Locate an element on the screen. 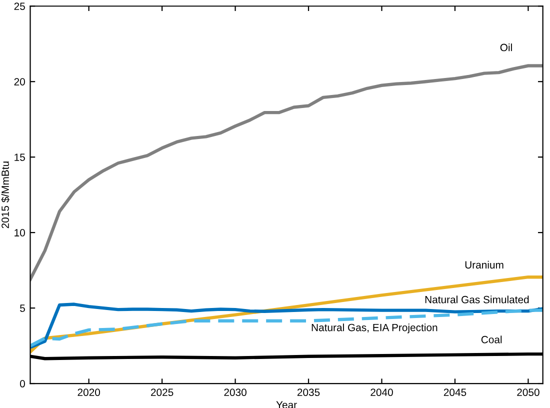 The width and height of the screenshot is (550, 408). x-tick-label: 2045 is located at coordinates (455, 392).